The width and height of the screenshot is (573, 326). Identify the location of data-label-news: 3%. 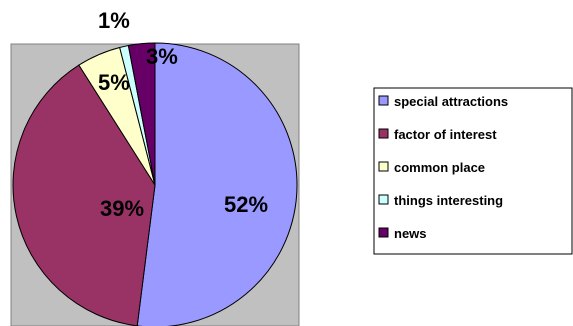
(162, 56).